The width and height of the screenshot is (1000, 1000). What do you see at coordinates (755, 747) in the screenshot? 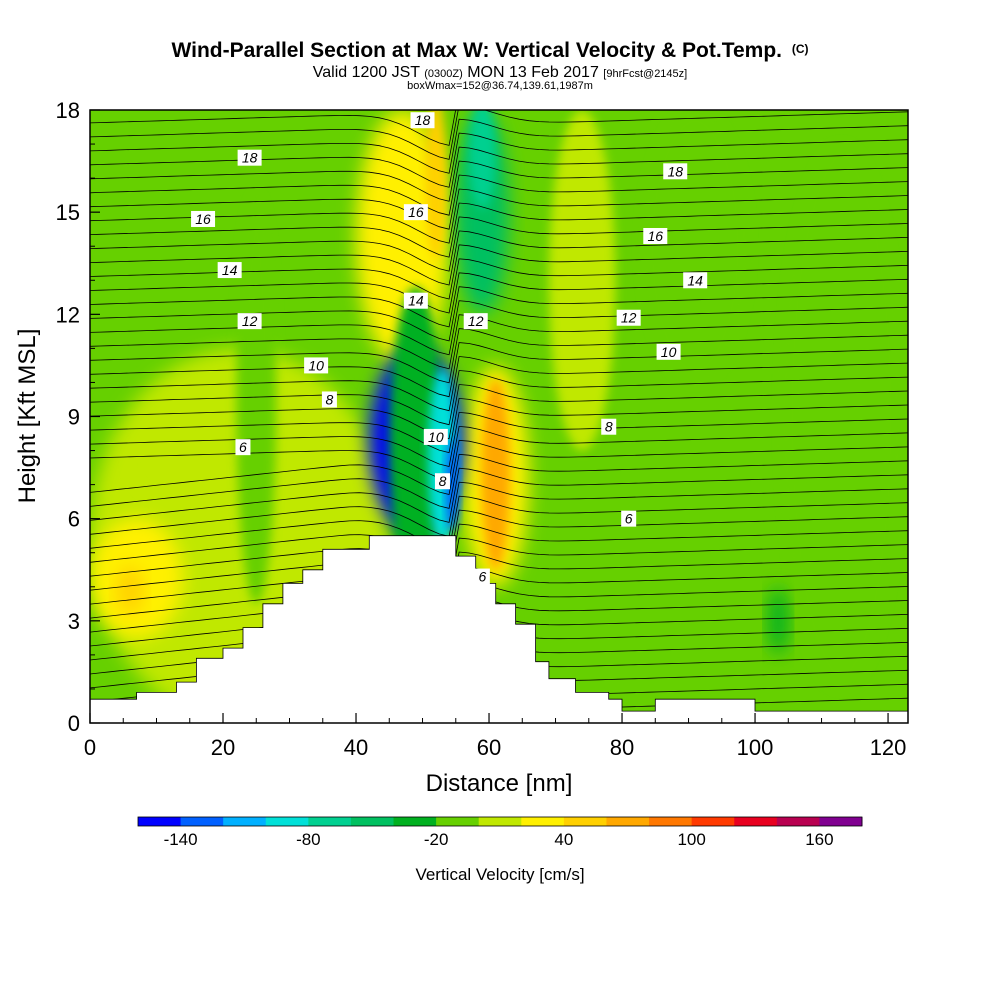
I see `x-tick-label: 100` at bounding box center [755, 747].